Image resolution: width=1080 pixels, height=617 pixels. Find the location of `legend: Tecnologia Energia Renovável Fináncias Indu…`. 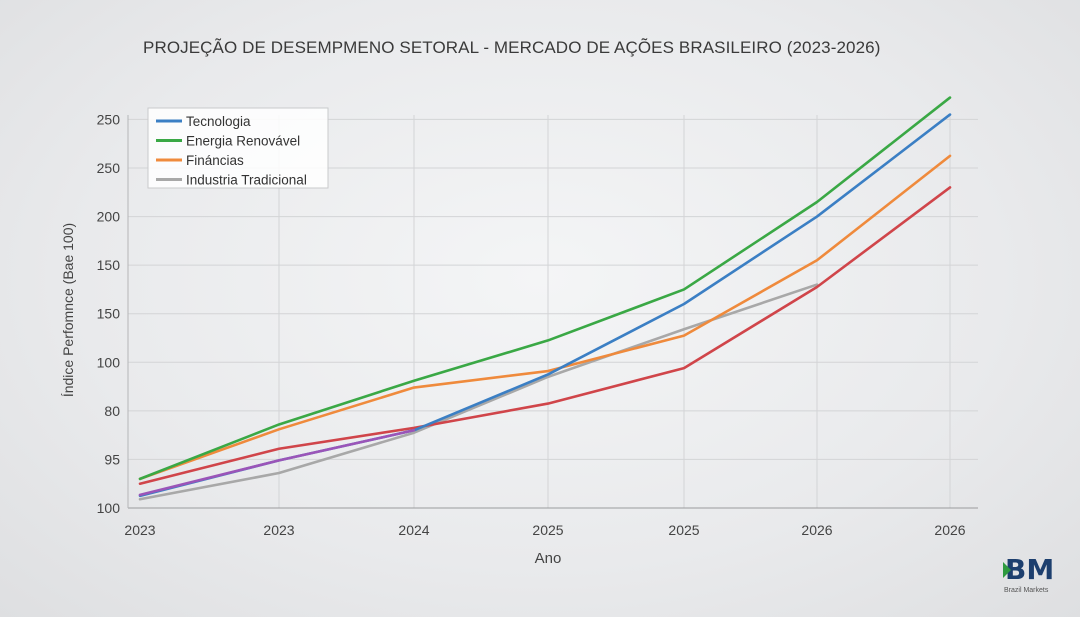

legend: Tecnologia Energia Renovável Fináncias Indu… is located at coordinates (238, 148).